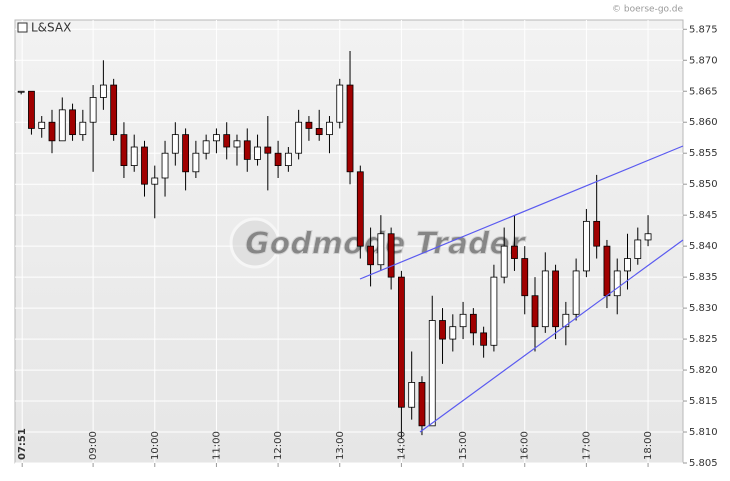 The height and width of the screenshot is (481, 730). What do you see at coordinates (216, 445) in the screenshot?
I see `x-tick-label: 11:00` at bounding box center [216, 445].